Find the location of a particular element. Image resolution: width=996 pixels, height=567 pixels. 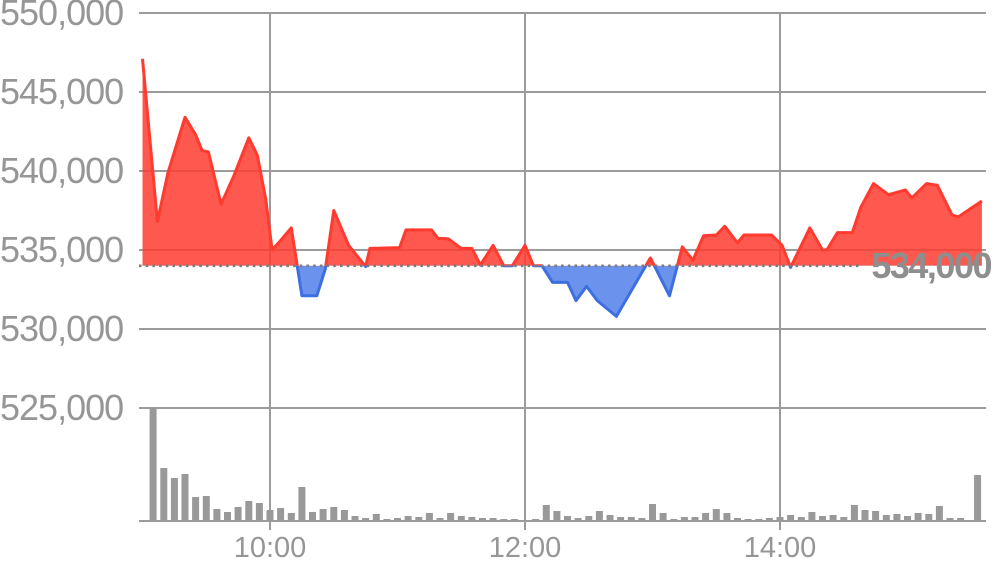

y-axis-tick-label: 530,000 is located at coordinates (62, 328).